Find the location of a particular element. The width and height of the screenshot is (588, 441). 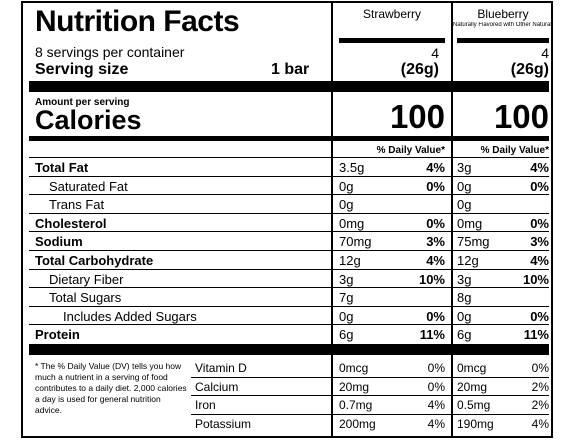

product-header-rule-blueberry is located at coordinates (503, 40).